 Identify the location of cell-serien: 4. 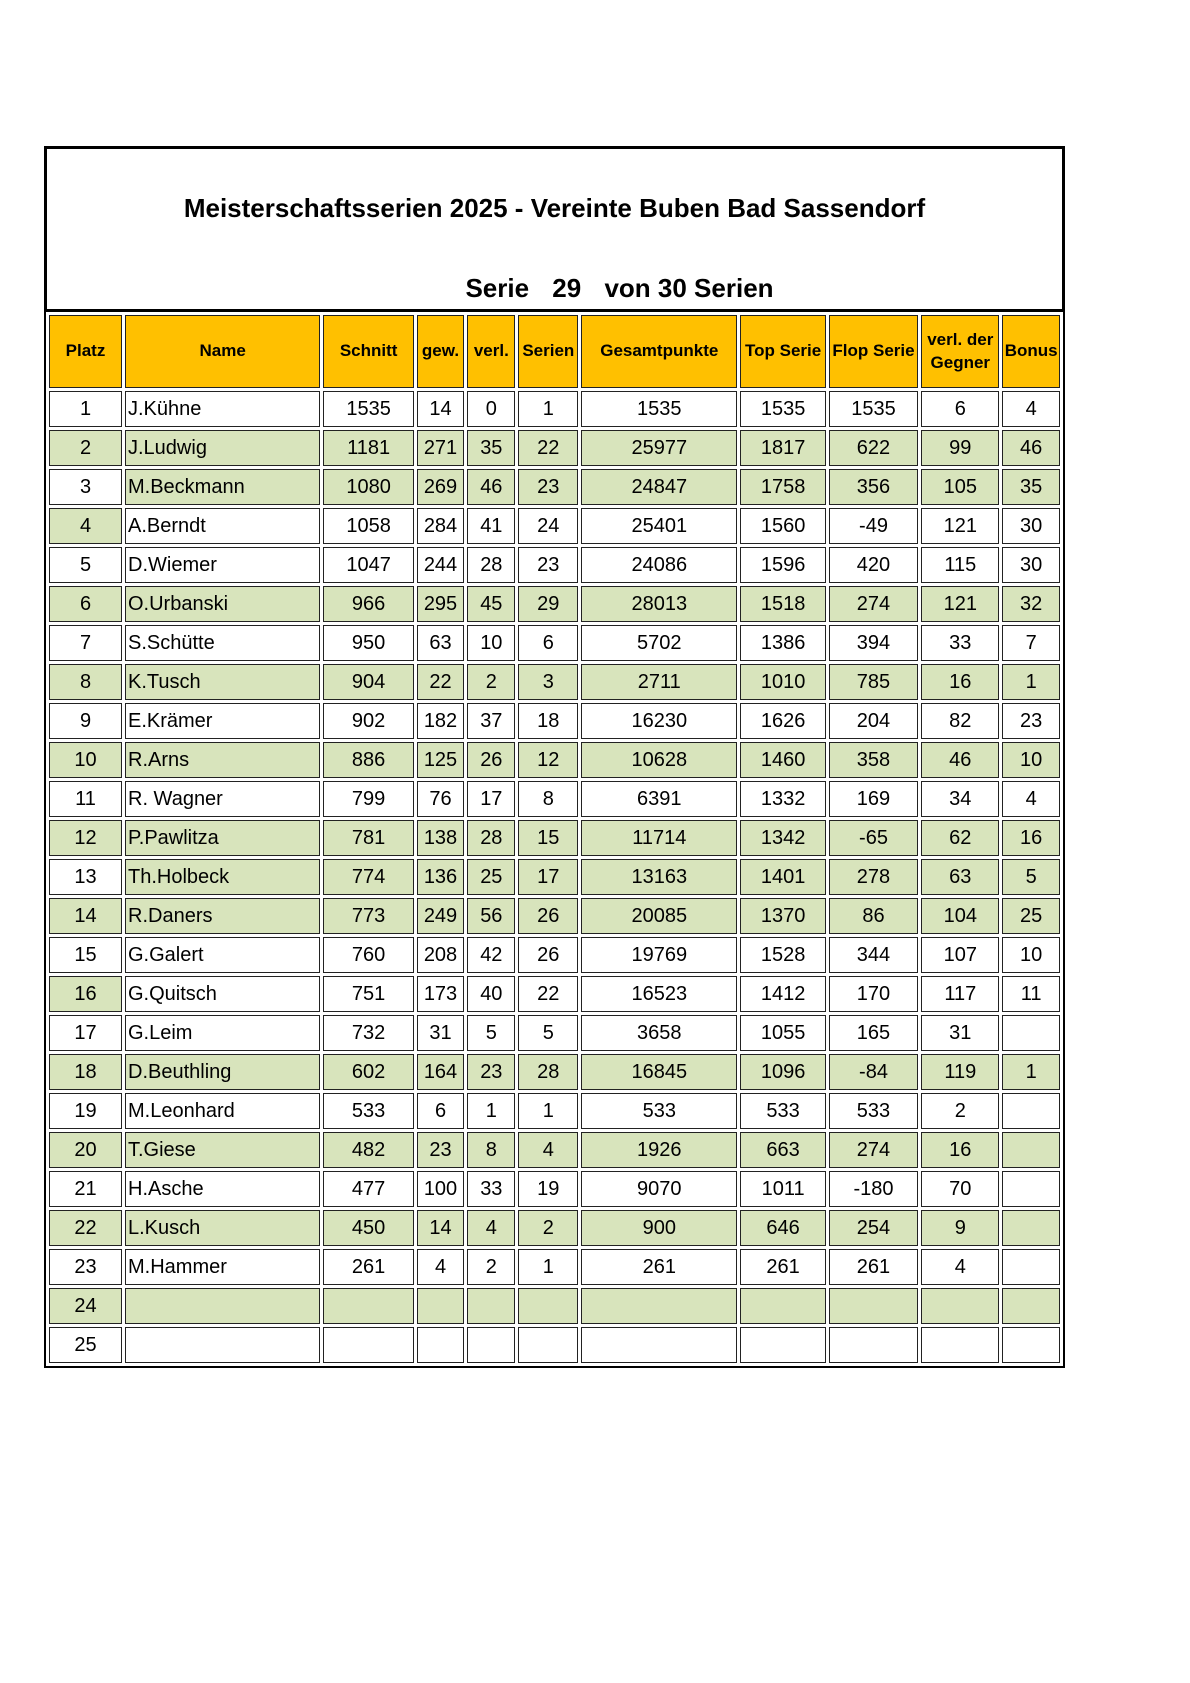
(548, 1150).